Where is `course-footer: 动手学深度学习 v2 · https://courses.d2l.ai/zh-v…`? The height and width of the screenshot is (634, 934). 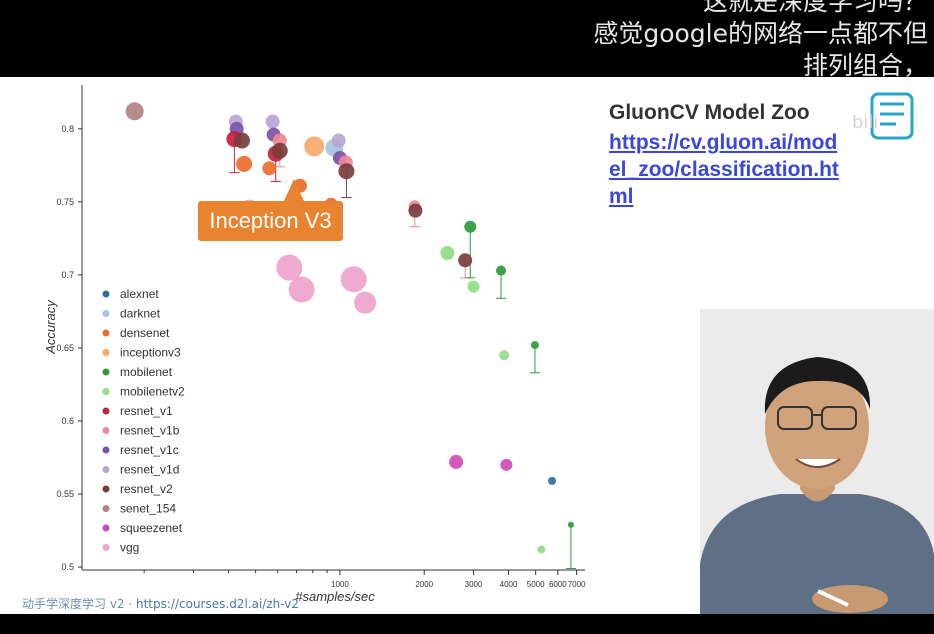 course-footer: 动手学深度学习 v2 · https://courses.d2l.ai/zh-v… is located at coordinates (160, 603).